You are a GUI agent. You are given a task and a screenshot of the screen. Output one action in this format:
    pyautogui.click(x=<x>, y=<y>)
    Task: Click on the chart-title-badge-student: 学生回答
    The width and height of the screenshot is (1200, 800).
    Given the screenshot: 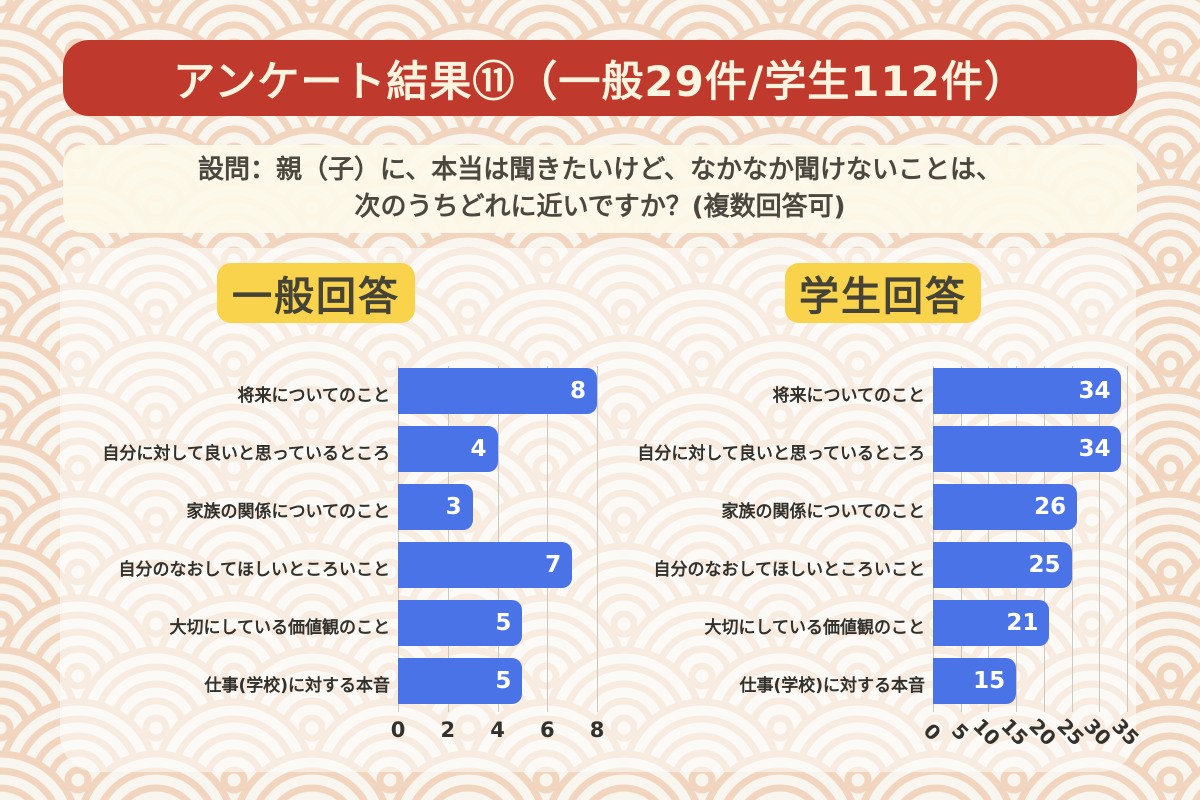 What is the action you would take?
    pyautogui.click(x=883, y=293)
    